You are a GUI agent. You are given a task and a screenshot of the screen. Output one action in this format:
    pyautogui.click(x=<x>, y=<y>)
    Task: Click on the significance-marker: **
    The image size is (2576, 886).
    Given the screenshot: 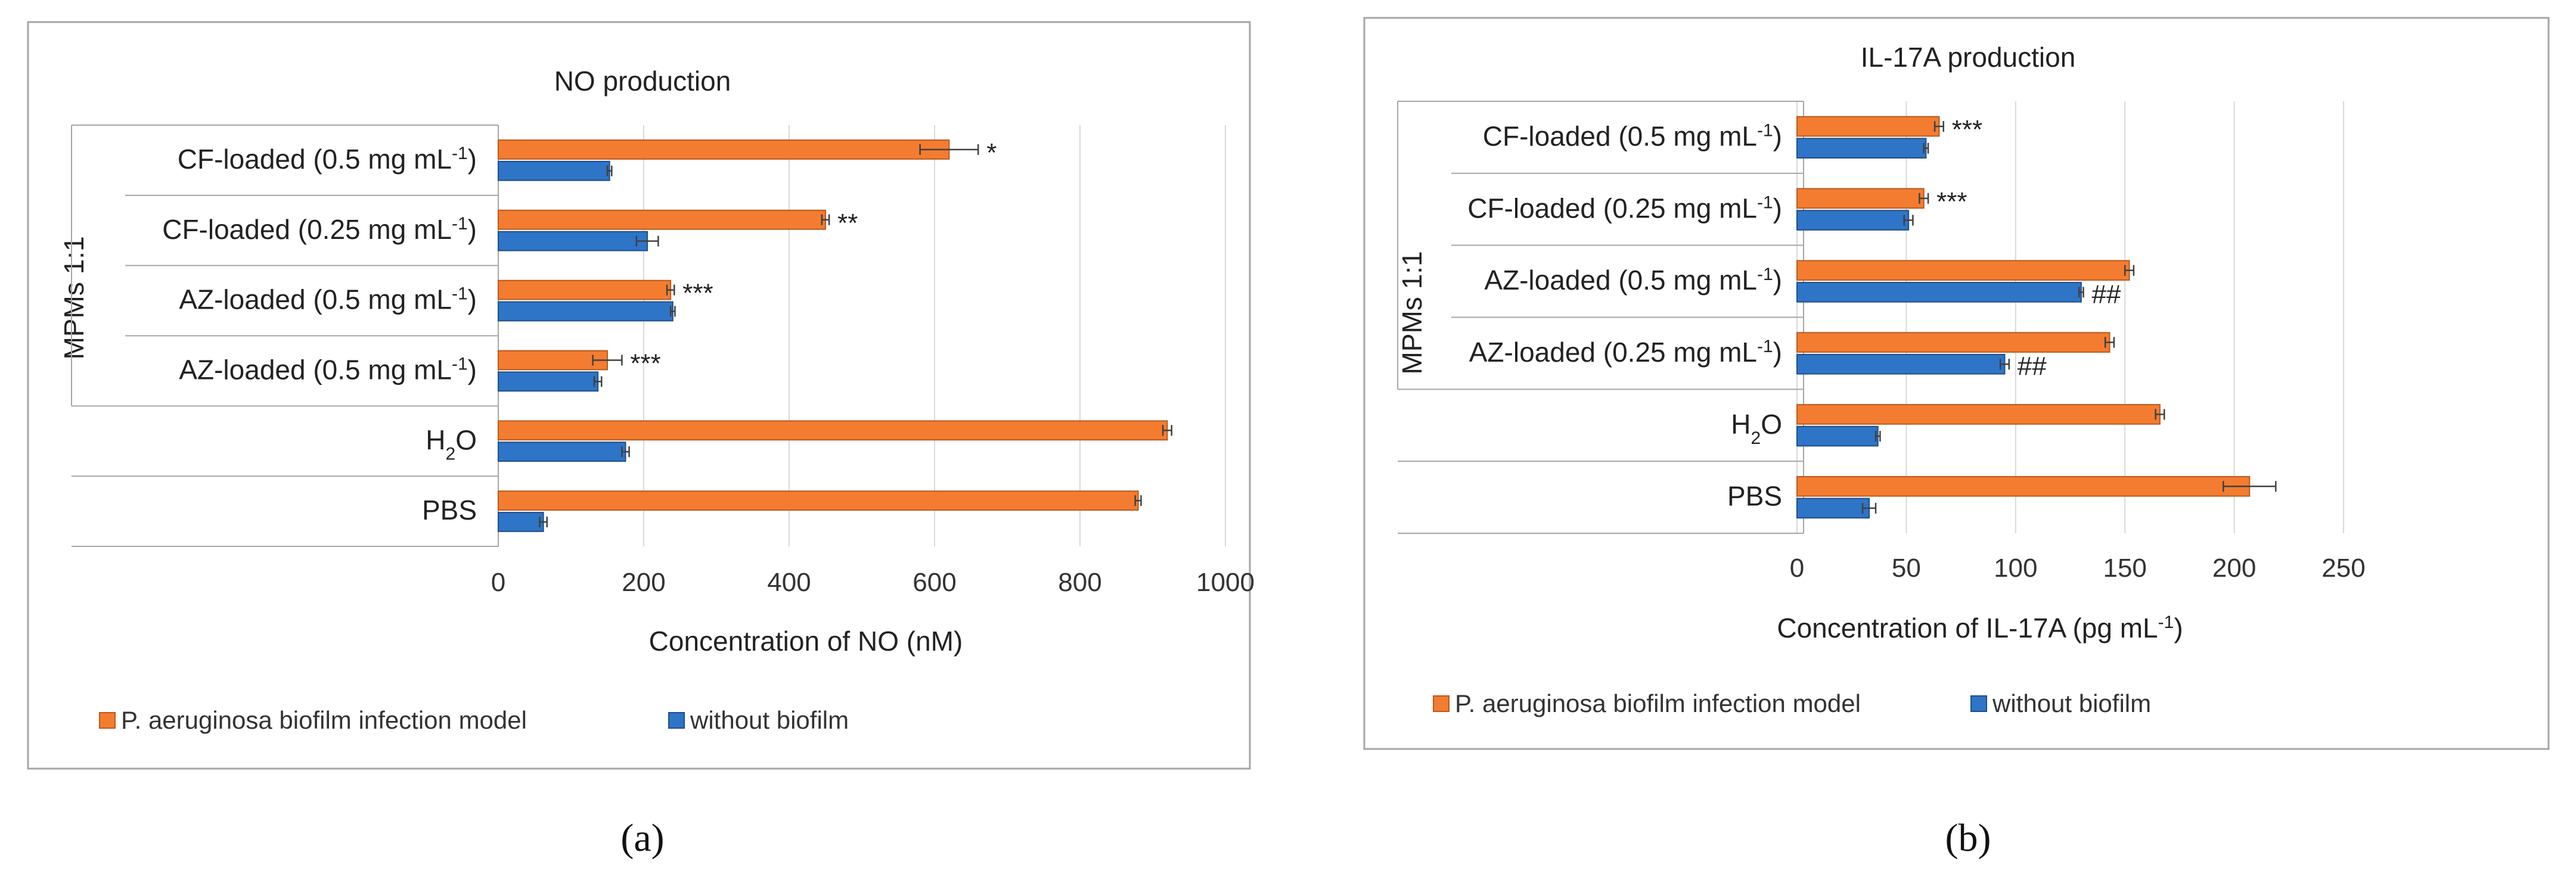 What is the action you would take?
    pyautogui.click(x=848, y=224)
    